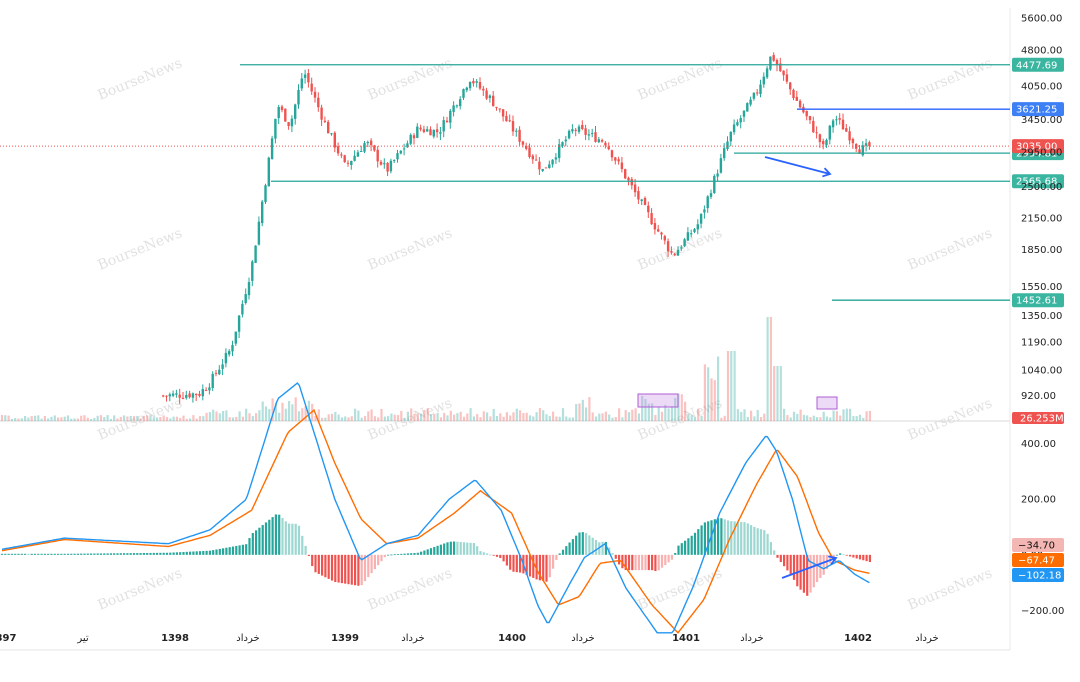  Describe the element at coordinates (1041, 153) in the screenshot. I see `price-tick-label: 2950.00` at that location.